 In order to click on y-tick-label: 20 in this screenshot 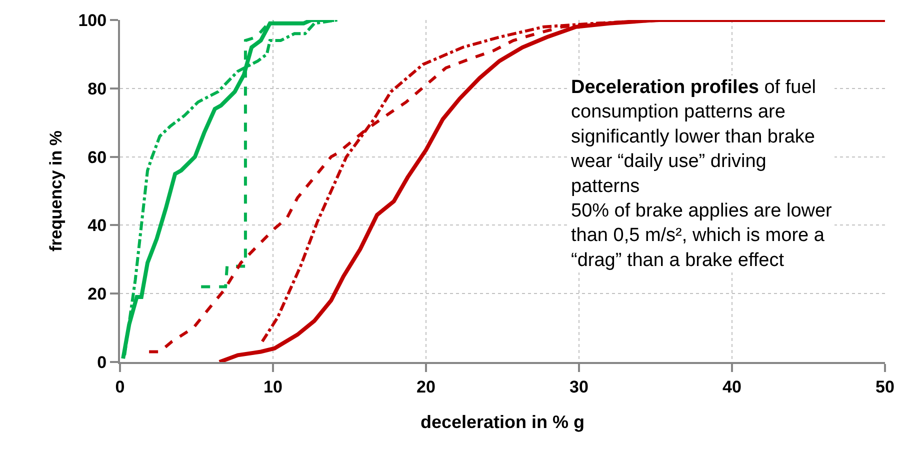, I will do `click(97, 294)`.